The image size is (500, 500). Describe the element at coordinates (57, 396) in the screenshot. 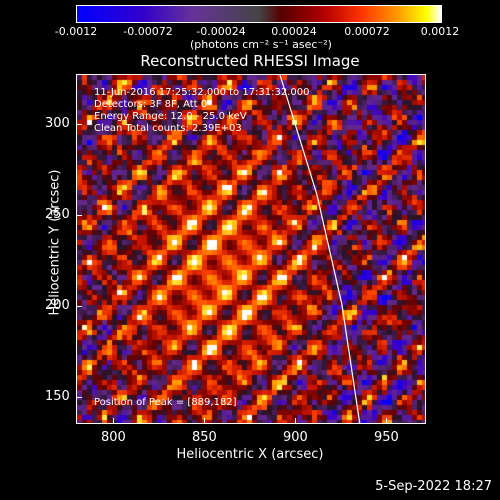

I see `y-tick-label: 150` at that location.